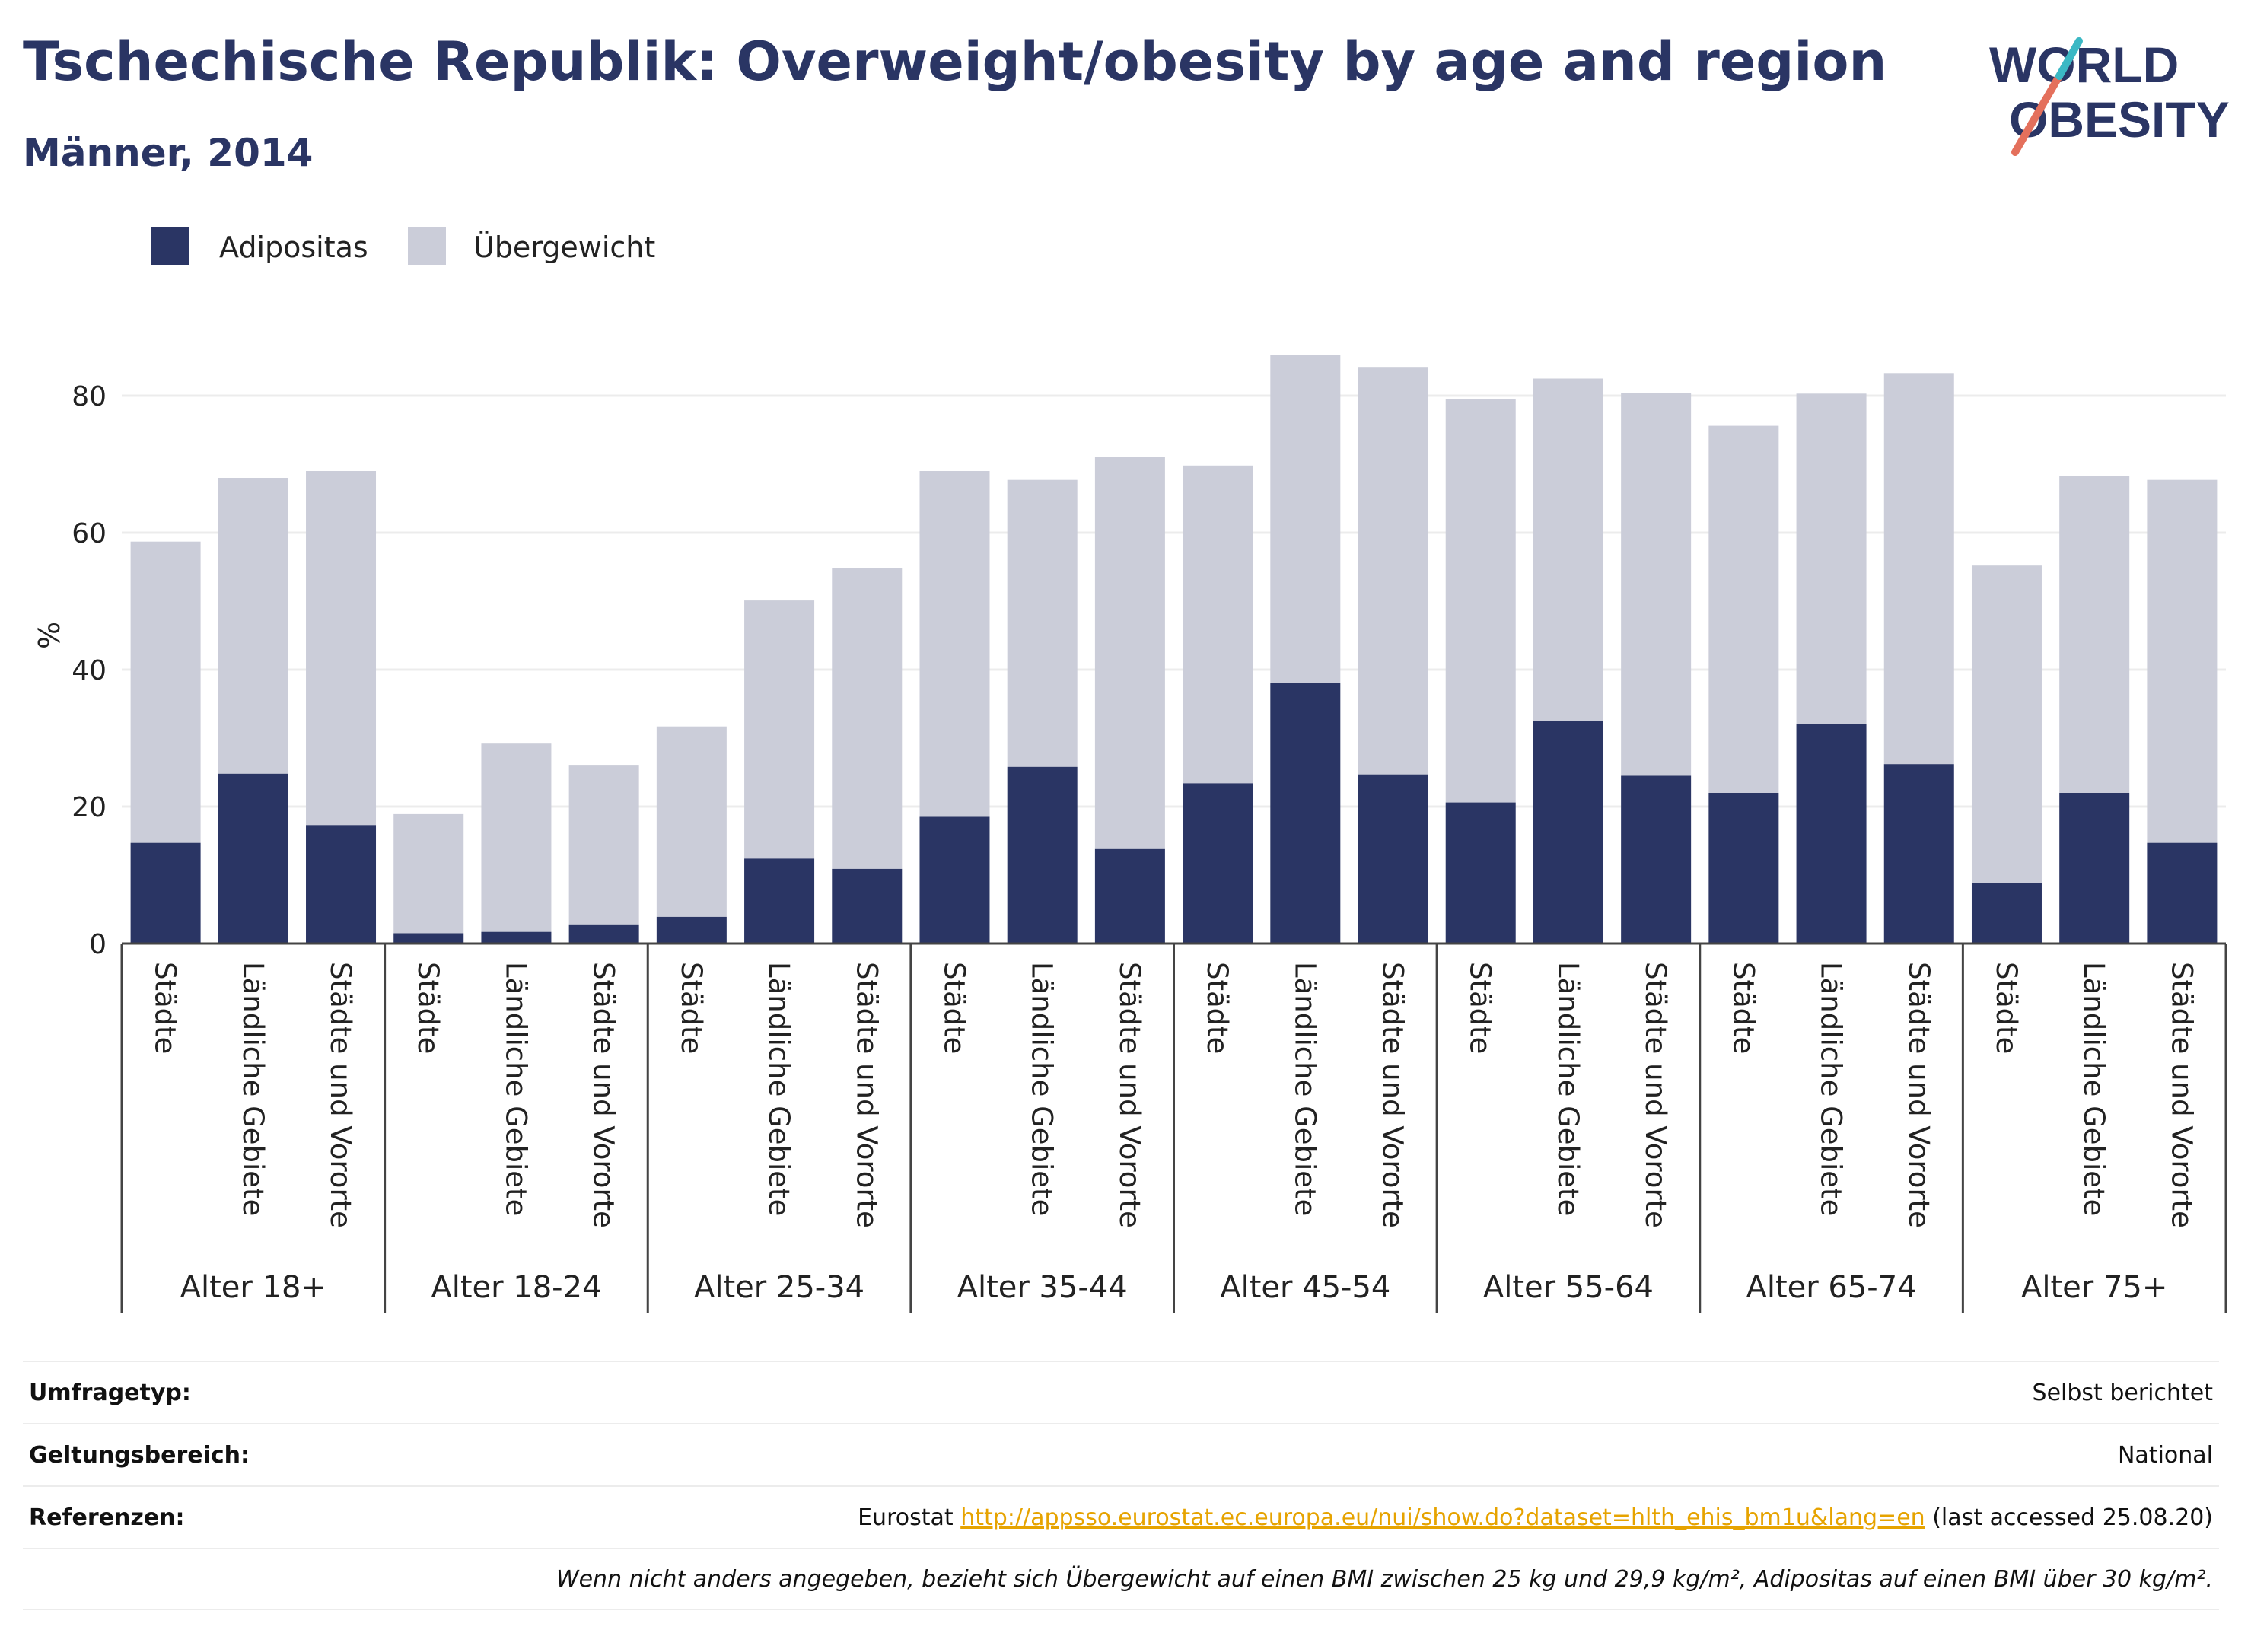 The width and height of the screenshot is (2251, 1652). I want to click on logo-slash-upper, so click(2069, 58).